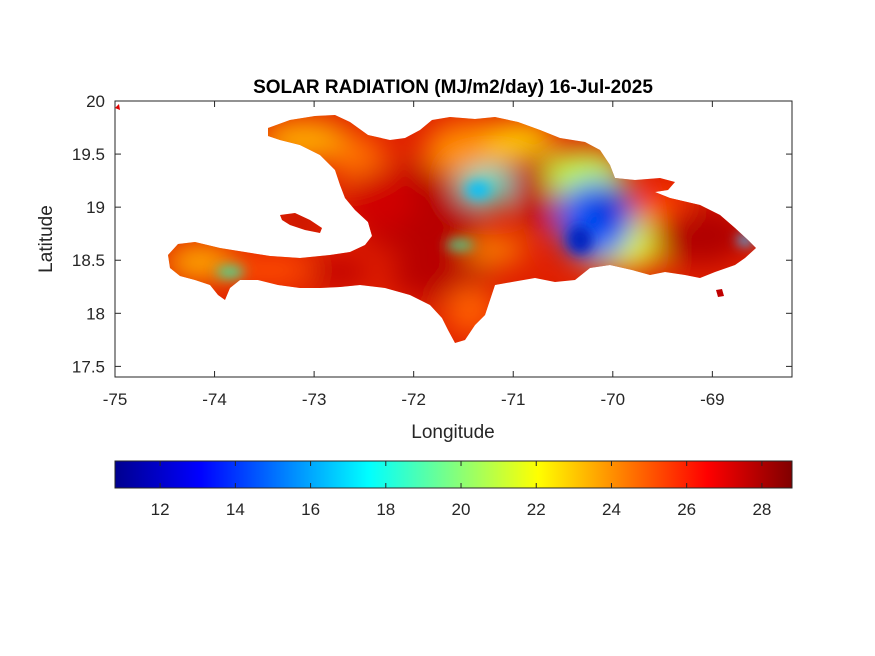 The height and width of the screenshot is (656, 875). I want to click on x-tick-label: -74, so click(214, 399).